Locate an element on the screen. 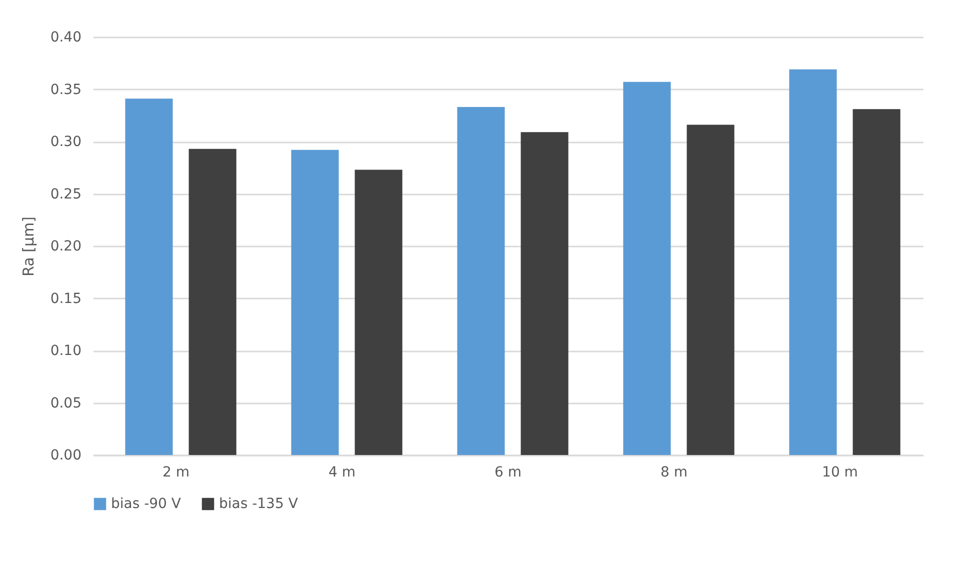  y-tick-label: 0.35 is located at coordinates (66, 90).